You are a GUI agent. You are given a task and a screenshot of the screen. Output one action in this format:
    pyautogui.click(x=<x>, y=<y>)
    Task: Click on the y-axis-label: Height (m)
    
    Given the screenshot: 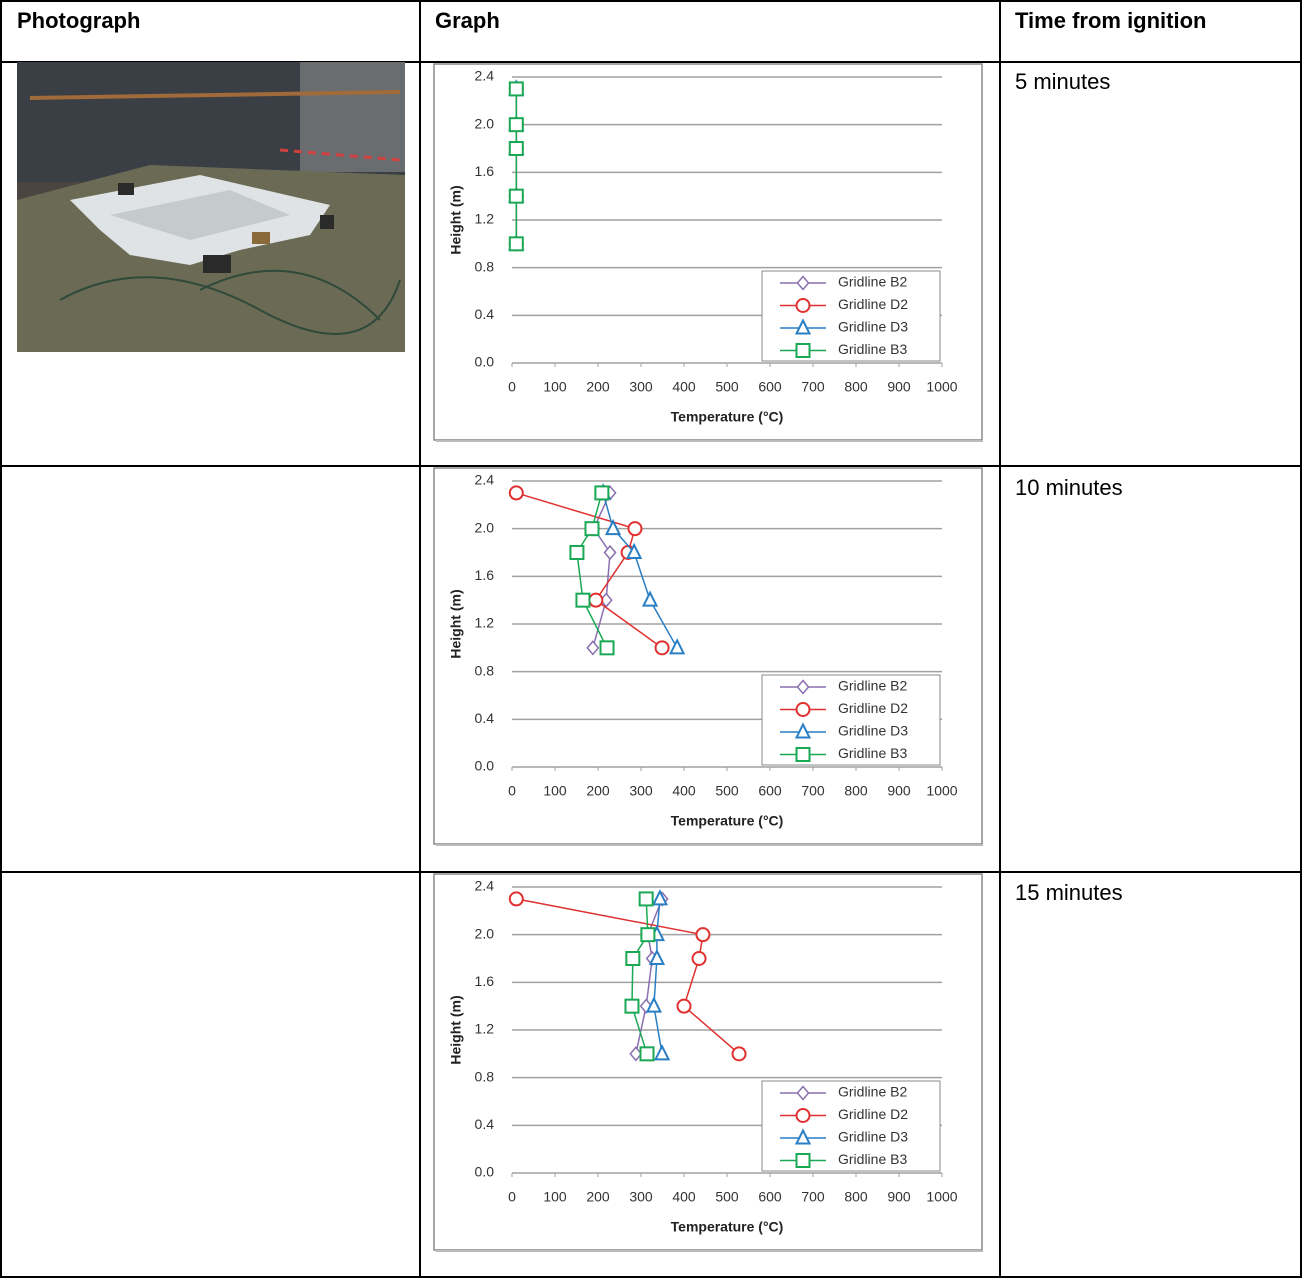 What is the action you would take?
    pyautogui.click(x=456, y=219)
    